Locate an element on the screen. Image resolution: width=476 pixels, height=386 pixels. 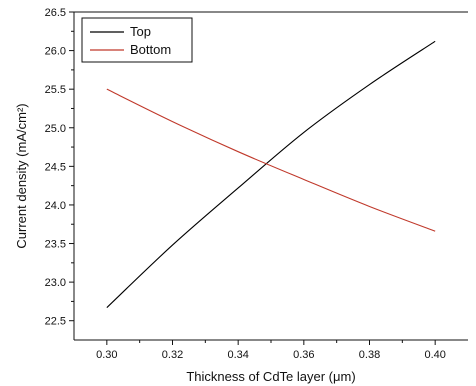
y-tick-label: 23.5 is located at coordinates (55, 245).